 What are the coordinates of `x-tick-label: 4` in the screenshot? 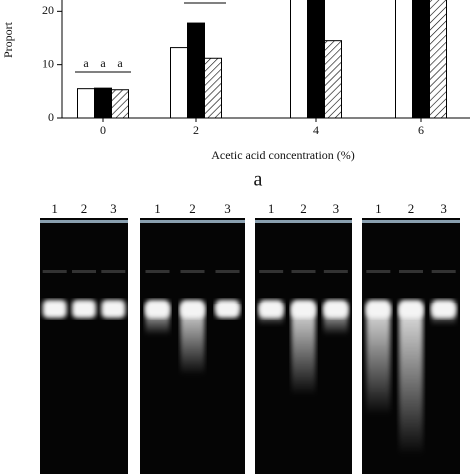 It's located at (316, 130).